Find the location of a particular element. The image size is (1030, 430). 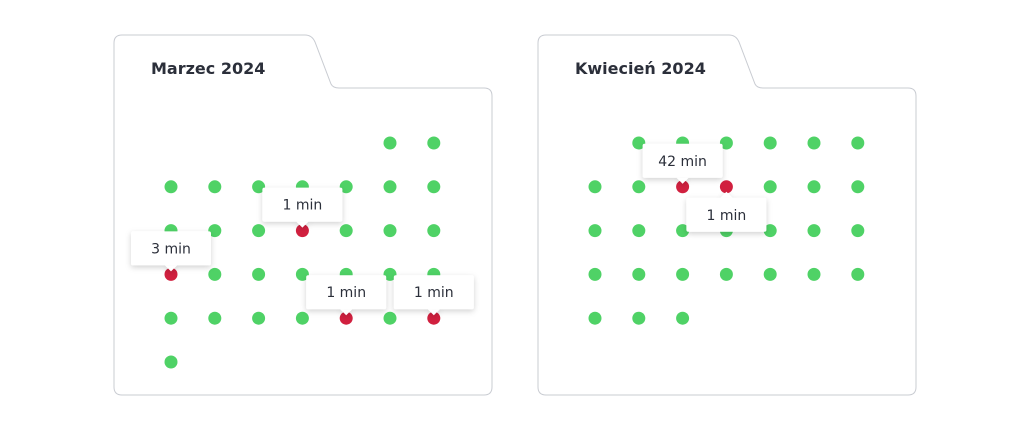

tooltip-label: 3 min is located at coordinates (171, 249).